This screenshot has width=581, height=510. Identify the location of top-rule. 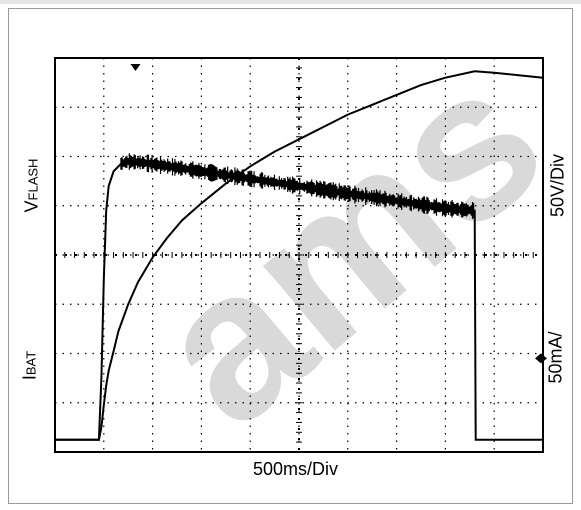
(290, 2).